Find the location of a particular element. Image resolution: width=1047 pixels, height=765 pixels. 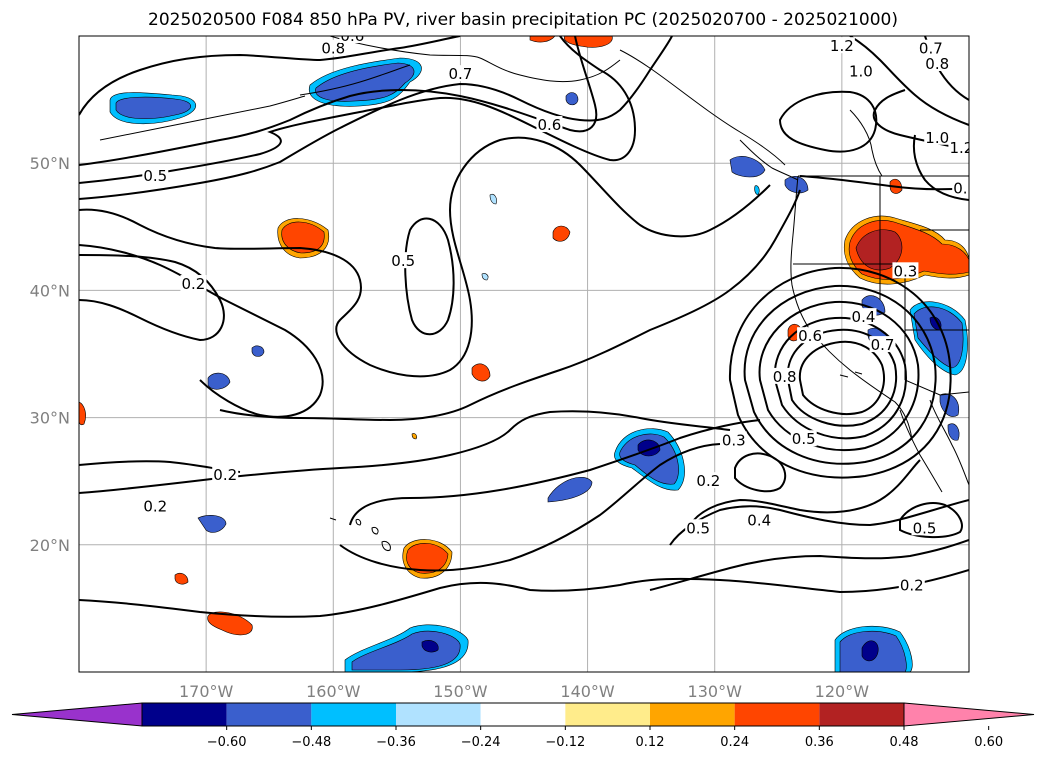

contour-label-5: 0.2 is located at coordinates (193, 284).